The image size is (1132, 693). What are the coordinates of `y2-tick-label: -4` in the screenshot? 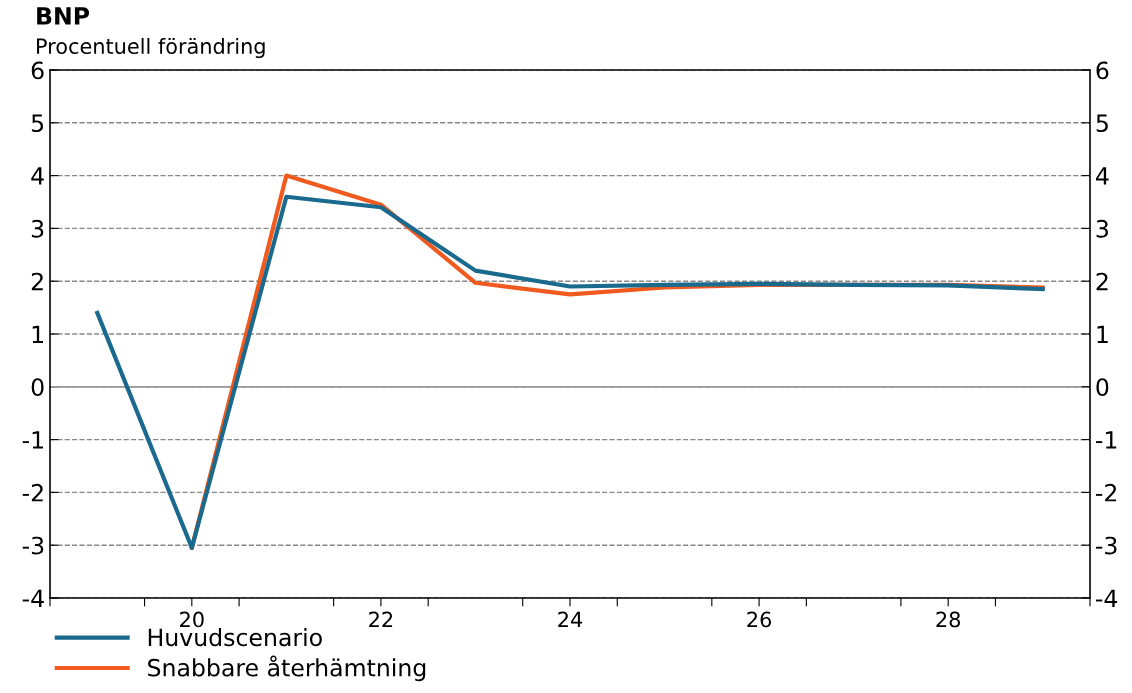 It's located at (1107, 598).